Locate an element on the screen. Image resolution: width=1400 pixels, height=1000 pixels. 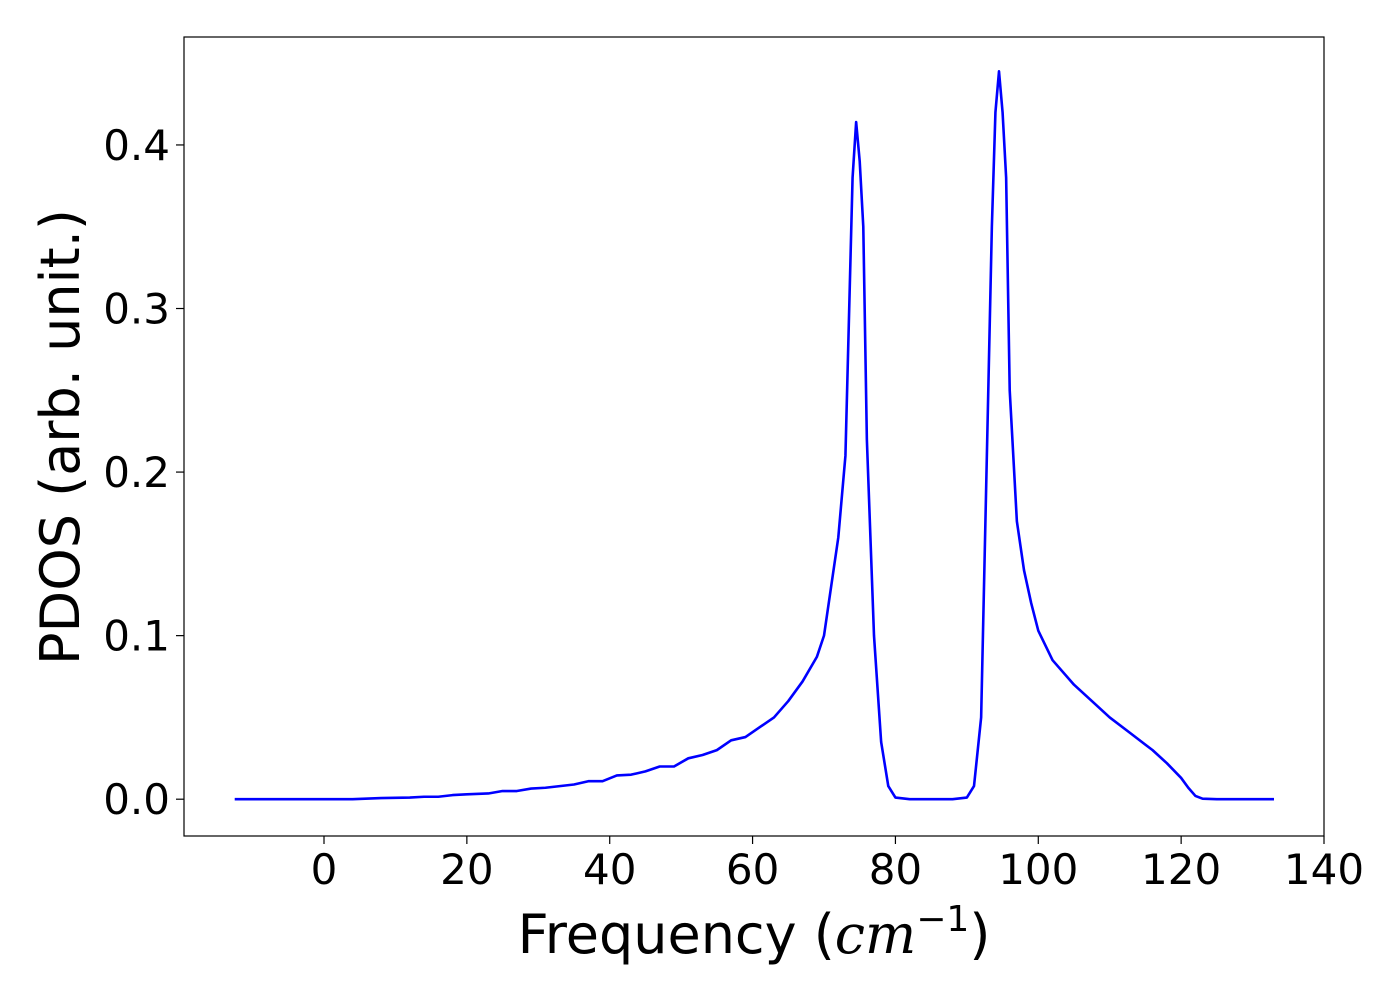
x-axis-label-close: ) is located at coordinates (979, 934).